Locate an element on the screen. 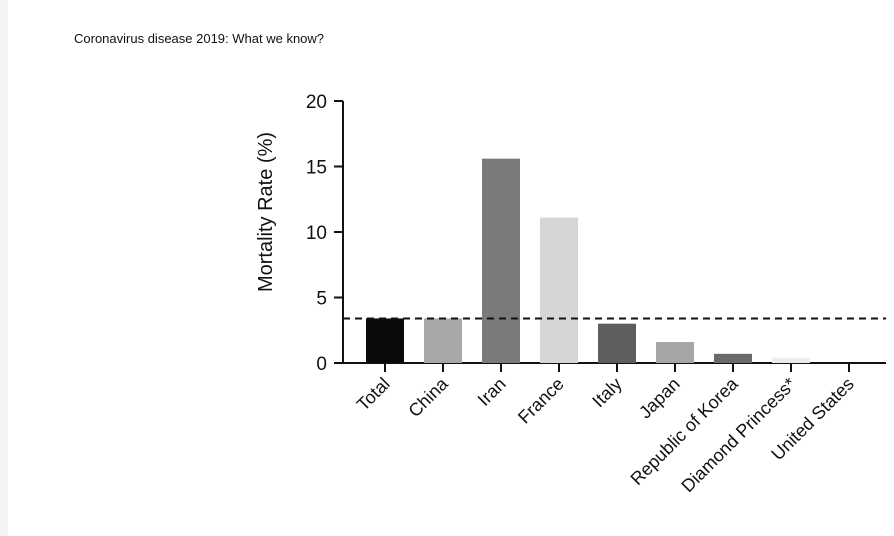 The width and height of the screenshot is (894, 536). bar-iran is located at coordinates (501, 260).